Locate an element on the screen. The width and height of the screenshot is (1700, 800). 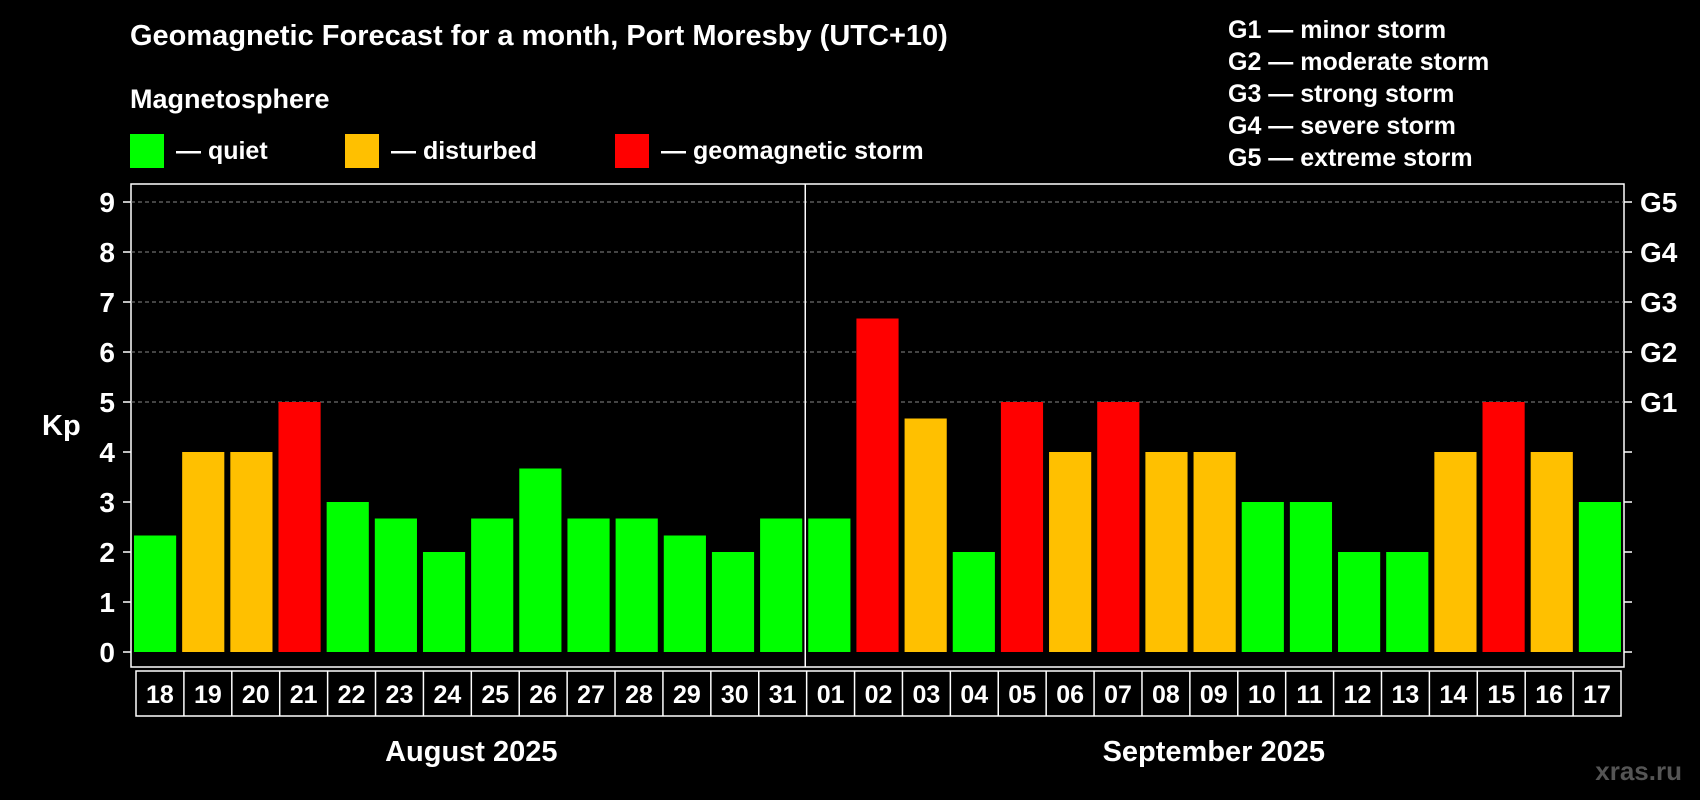
y-tick-label: 2 is located at coordinates (107, 552).